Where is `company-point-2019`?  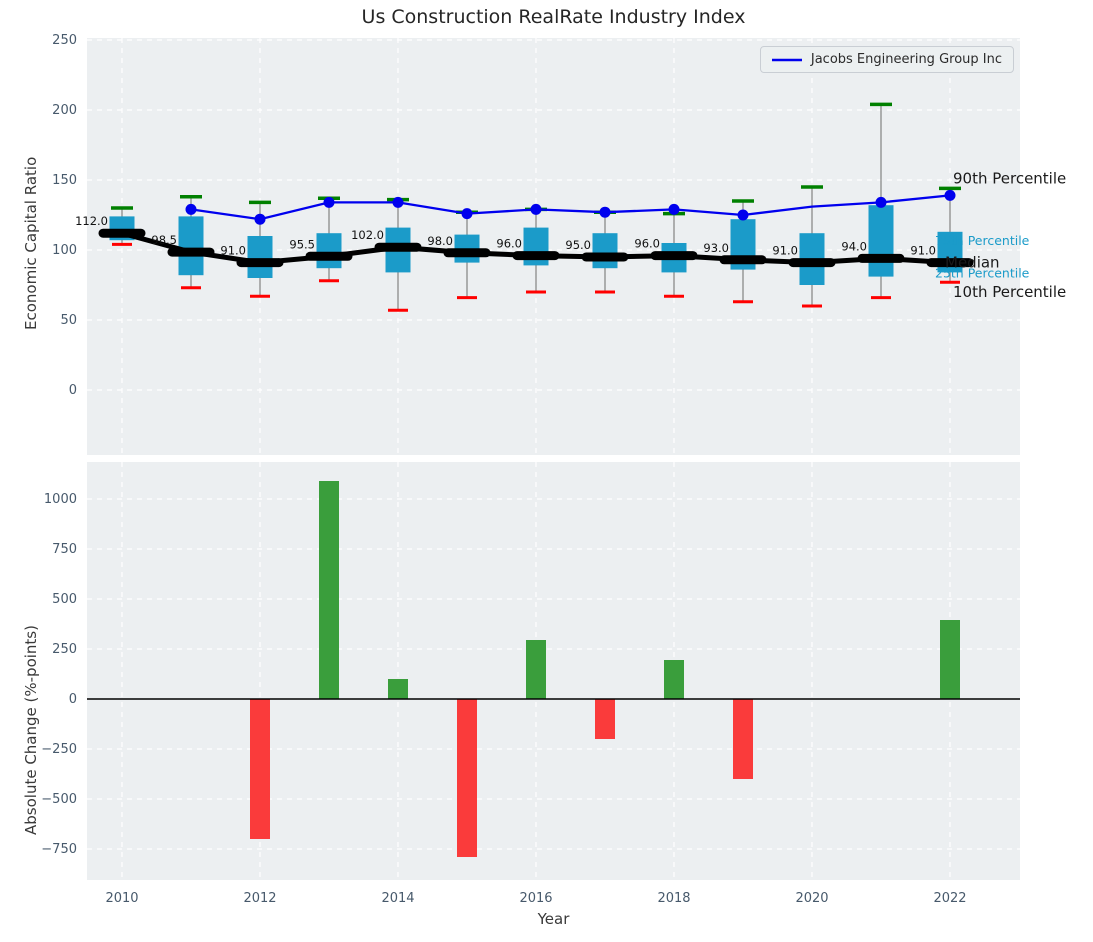
company-point-2019 is located at coordinates (743, 215).